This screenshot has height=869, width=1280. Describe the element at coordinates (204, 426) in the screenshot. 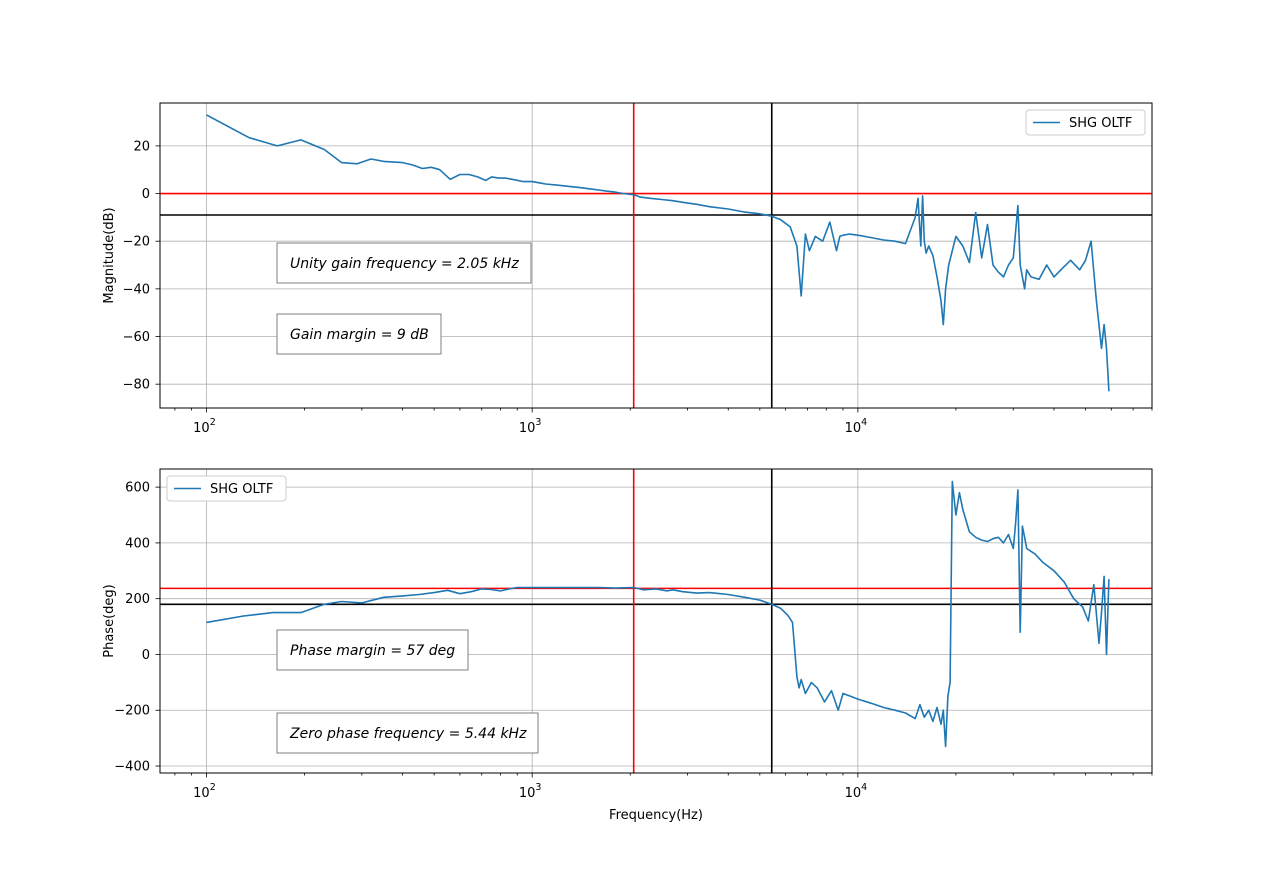

I see `magnitude-x-tick-label: 10²` at that location.